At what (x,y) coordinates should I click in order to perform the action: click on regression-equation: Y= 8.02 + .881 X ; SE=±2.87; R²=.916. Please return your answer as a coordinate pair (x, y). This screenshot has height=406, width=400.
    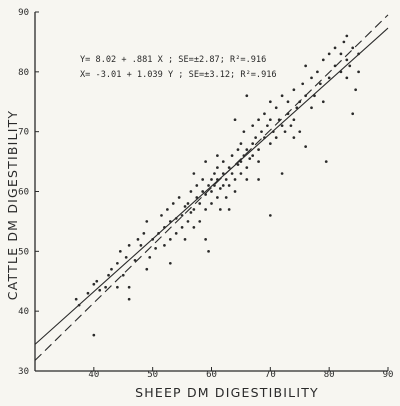
    Looking at the image, I should click on (173, 60).